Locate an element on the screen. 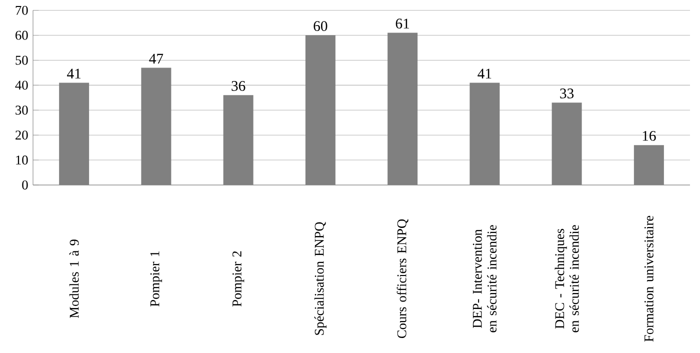  y-tick-label: 20 is located at coordinates (22, 135).